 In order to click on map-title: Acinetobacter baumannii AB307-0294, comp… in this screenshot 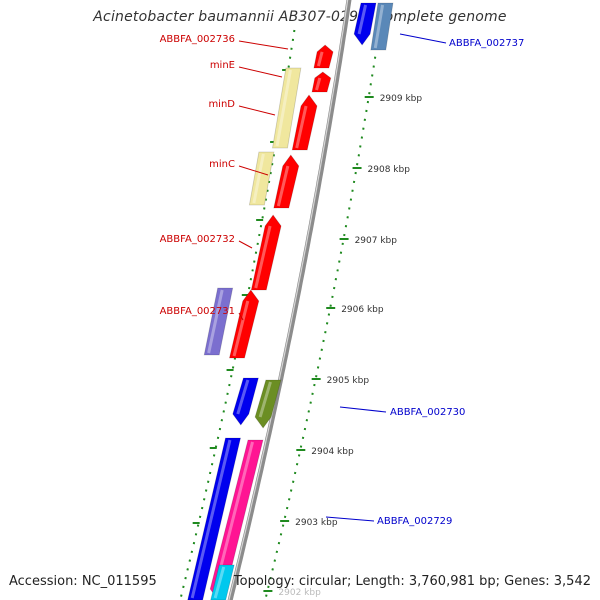, I will do `click(300, 17)`.